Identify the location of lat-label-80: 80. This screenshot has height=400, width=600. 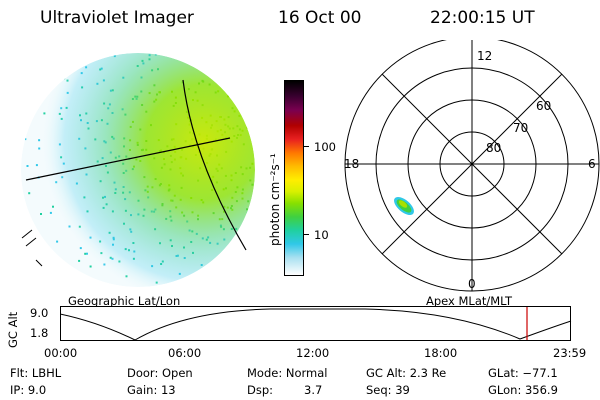
(493, 148).